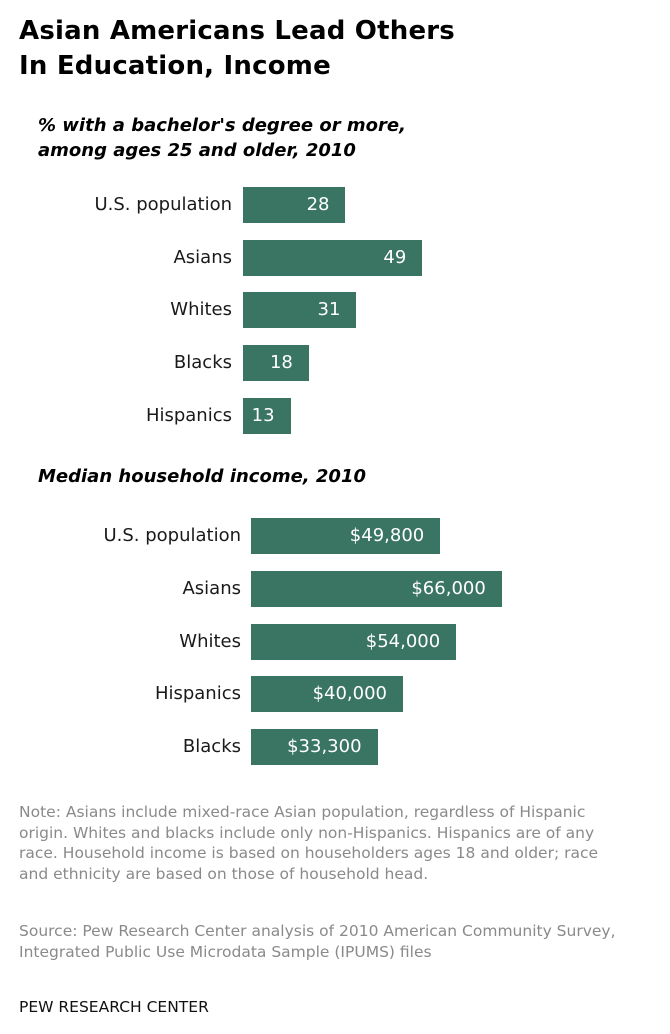 The width and height of the screenshot is (670, 1034). What do you see at coordinates (395, 257) in the screenshot?
I see `data-label: 49` at bounding box center [395, 257].